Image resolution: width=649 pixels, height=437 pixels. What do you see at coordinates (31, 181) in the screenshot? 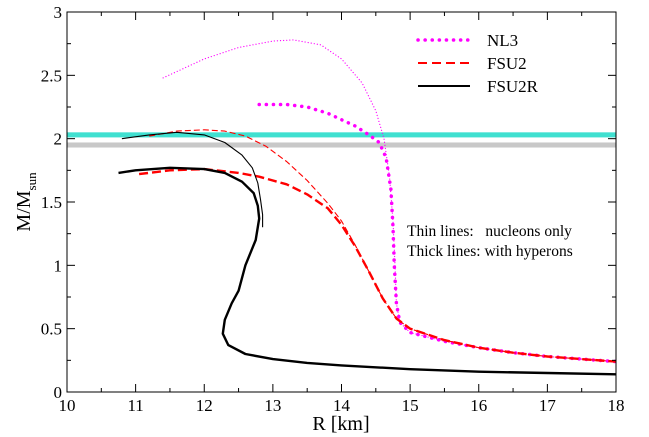
I see `y-axis-label-sub: sun` at bounding box center [31, 181].